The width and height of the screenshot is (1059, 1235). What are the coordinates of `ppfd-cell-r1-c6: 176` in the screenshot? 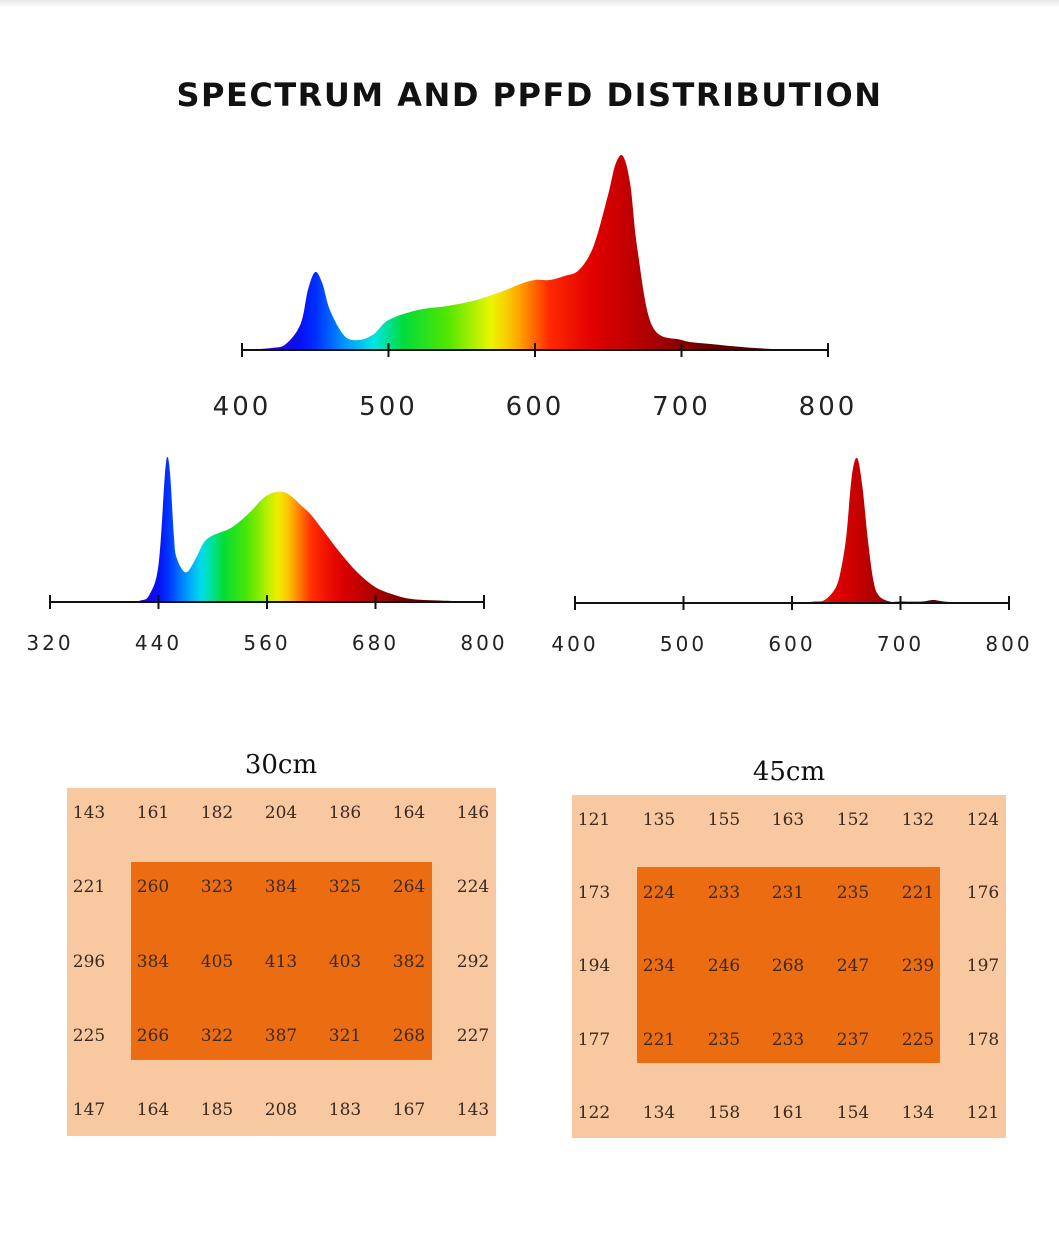 It's located at (983, 893).